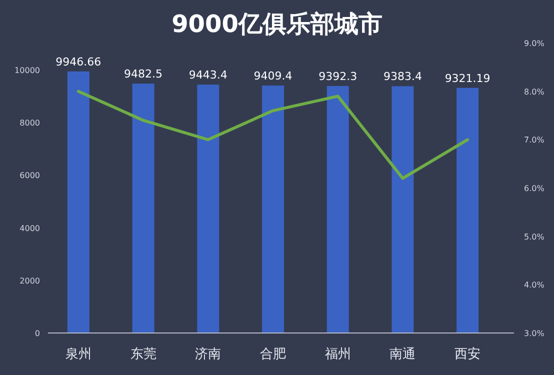  I want to click on y-tick-label: 2000, so click(30, 281).